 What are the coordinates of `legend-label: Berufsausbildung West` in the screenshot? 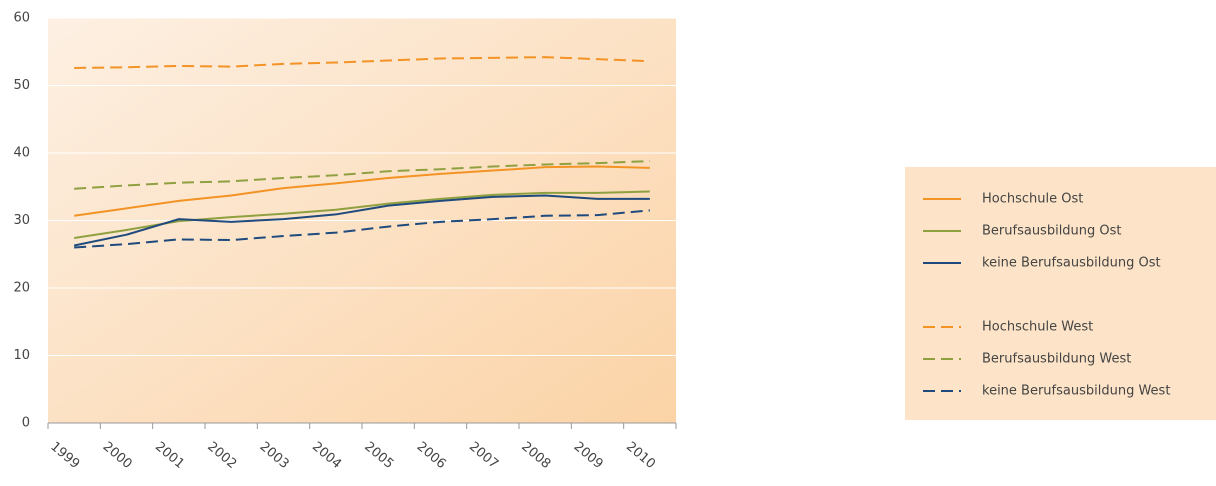 It's located at (1056, 359).